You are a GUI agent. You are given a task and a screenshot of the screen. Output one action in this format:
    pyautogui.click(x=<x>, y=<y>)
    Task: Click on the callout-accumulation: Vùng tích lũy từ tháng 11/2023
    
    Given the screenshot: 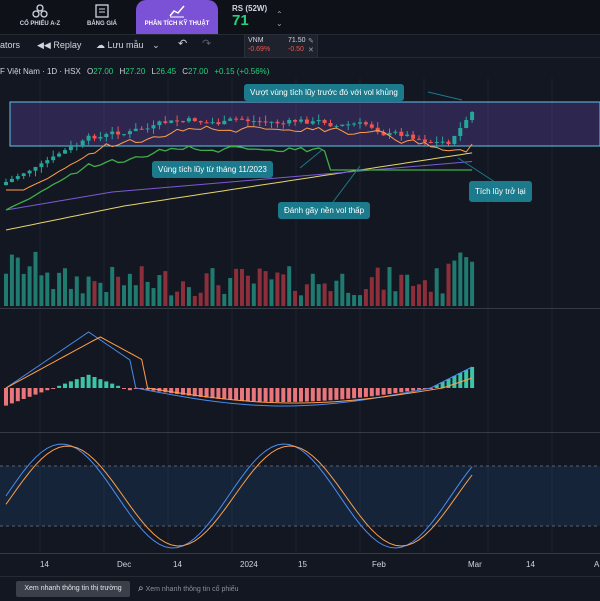 What is the action you would take?
    pyautogui.click(x=212, y=169)
    